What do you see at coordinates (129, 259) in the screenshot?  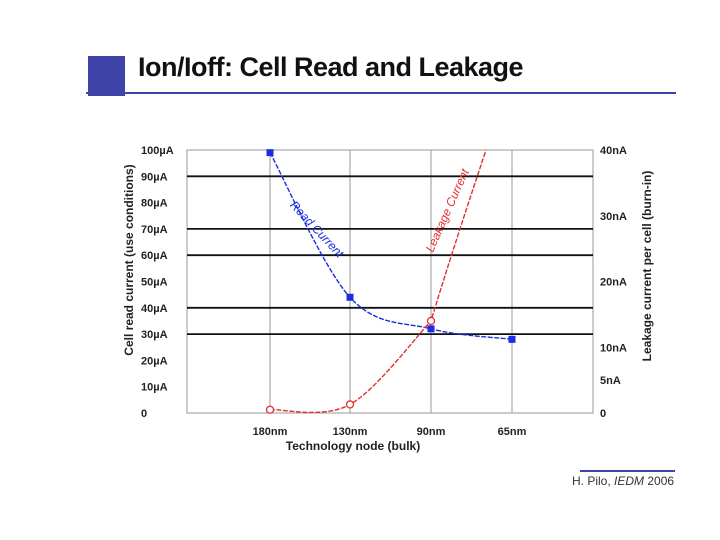 I see `left-axis-title: Cell read current (use conditions)` at bounding box center [129, 259].